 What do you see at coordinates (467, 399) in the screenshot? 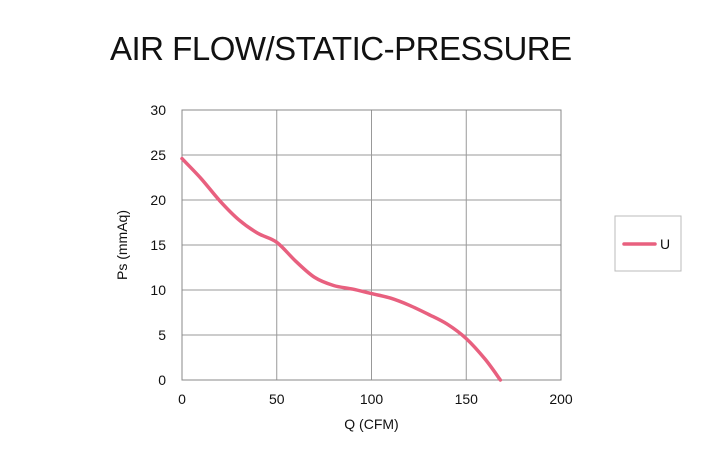
I see `x-tick-label: 150` at bounding box center [467, 399].